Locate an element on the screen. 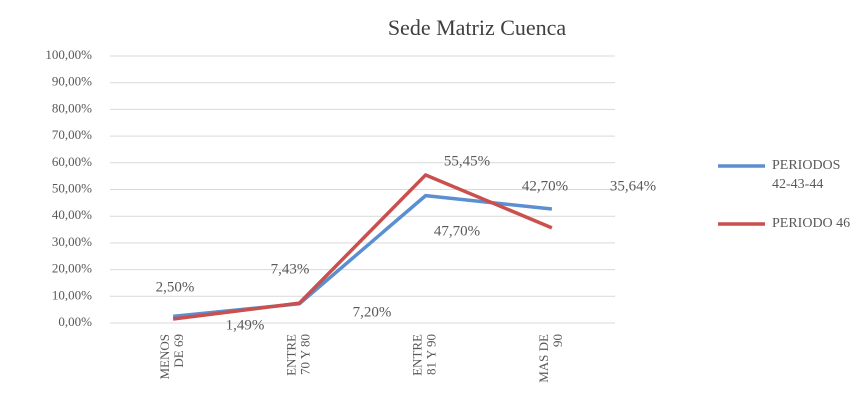 Image resolution: width=859 pixels, height=400 pixels. y-tick-label: 50,00% is located at coordinates (72, 187).